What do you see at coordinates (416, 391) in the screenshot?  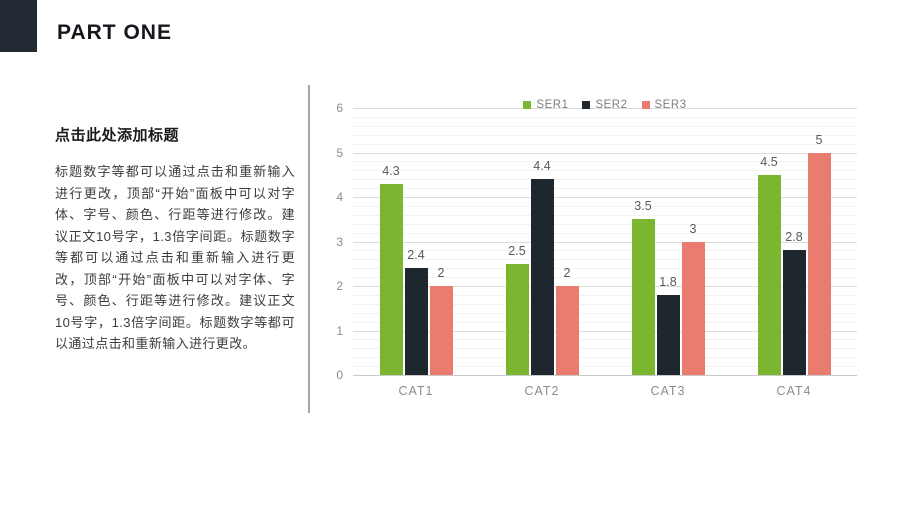 I see `x-axis-category-label: CAT1` at bounding box center [416, 391].